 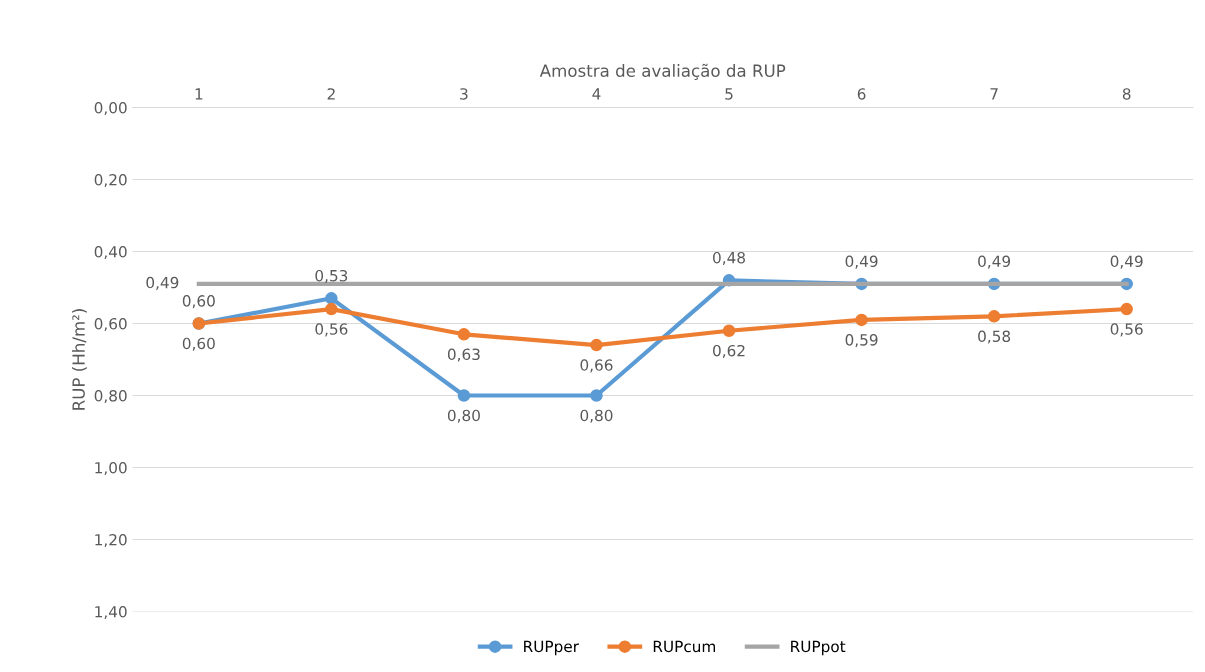 I want to click on data-label: 0,62, so click(x=729, y=351).